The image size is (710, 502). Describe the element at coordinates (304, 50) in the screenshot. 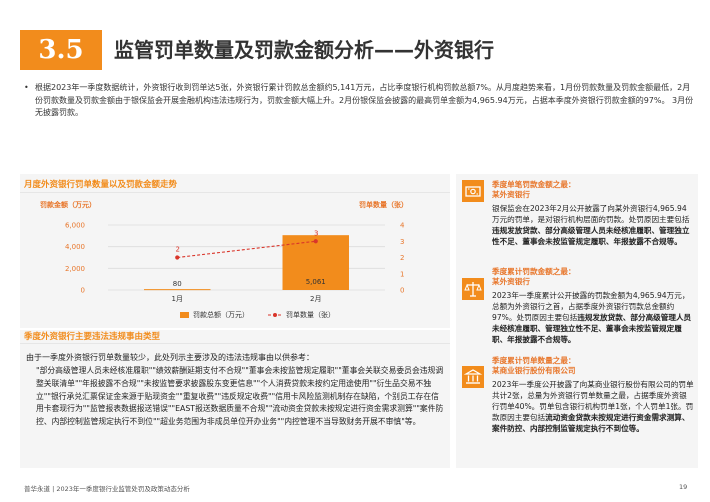

I see `page-title: 监管罚单数量及罚款金额分析——外资银行` at that location.